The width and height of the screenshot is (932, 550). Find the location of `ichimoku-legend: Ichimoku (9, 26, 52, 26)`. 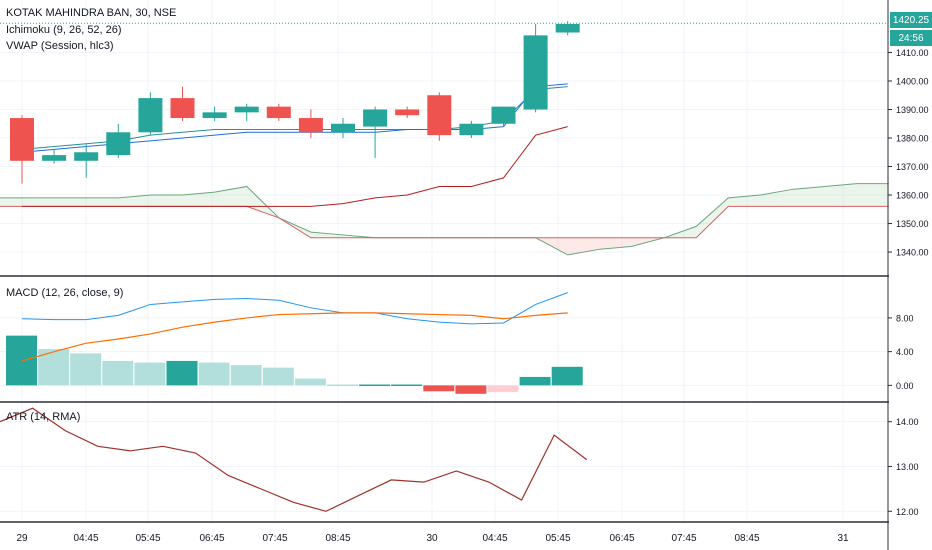

ichimoku-legend: Ichimoku (9, 26, 52, 26) is located at coordinates (64, 30).